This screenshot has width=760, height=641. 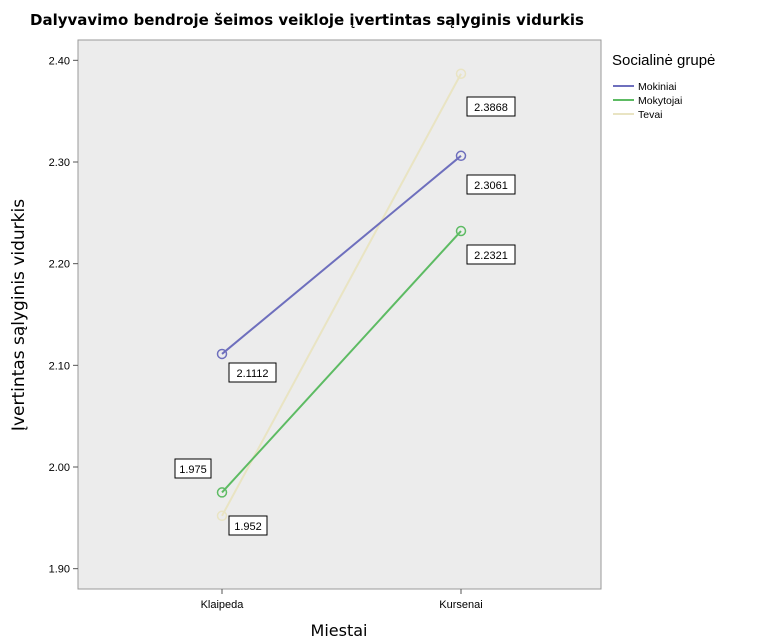 What do you see at coordinates (460, 605) in the screenshot?
I see `x-tick-label: Kursenai` at bounding box center [460, 605].